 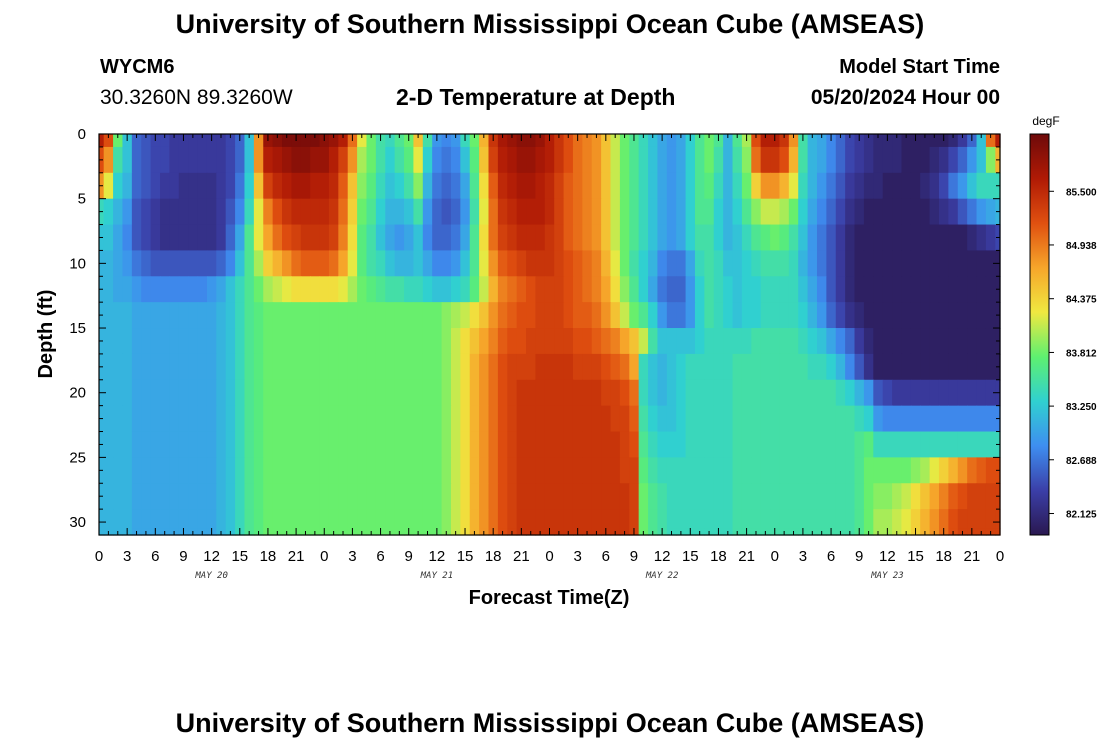 I want to click on y-tick-label: 10, so click(x=77, y=263).